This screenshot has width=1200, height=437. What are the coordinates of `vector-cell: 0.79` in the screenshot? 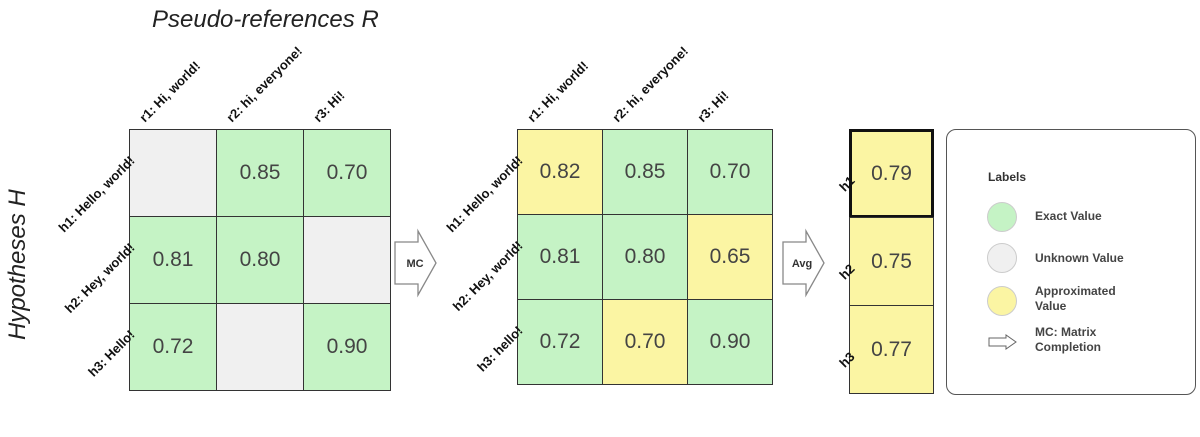 It's located at (891, 173).